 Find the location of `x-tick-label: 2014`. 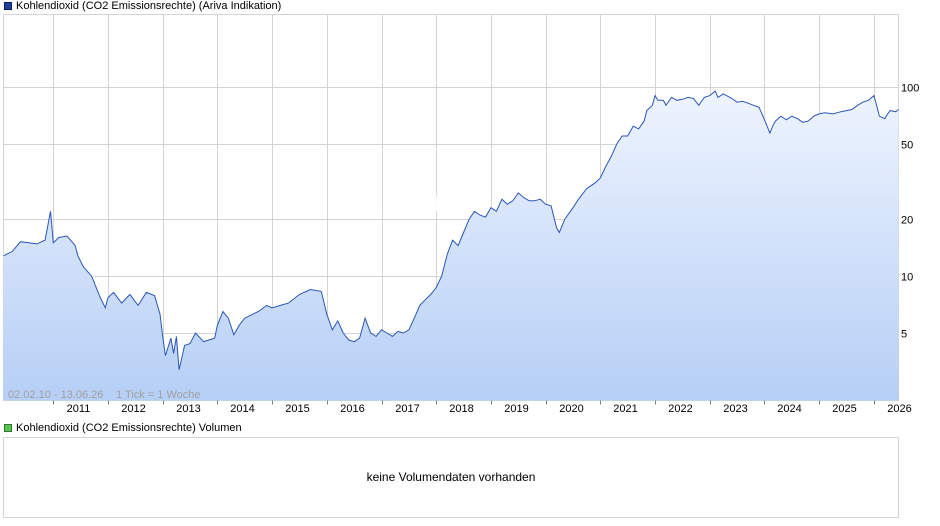

x-tick-label: 2014 is located at coordinates (242, 409).